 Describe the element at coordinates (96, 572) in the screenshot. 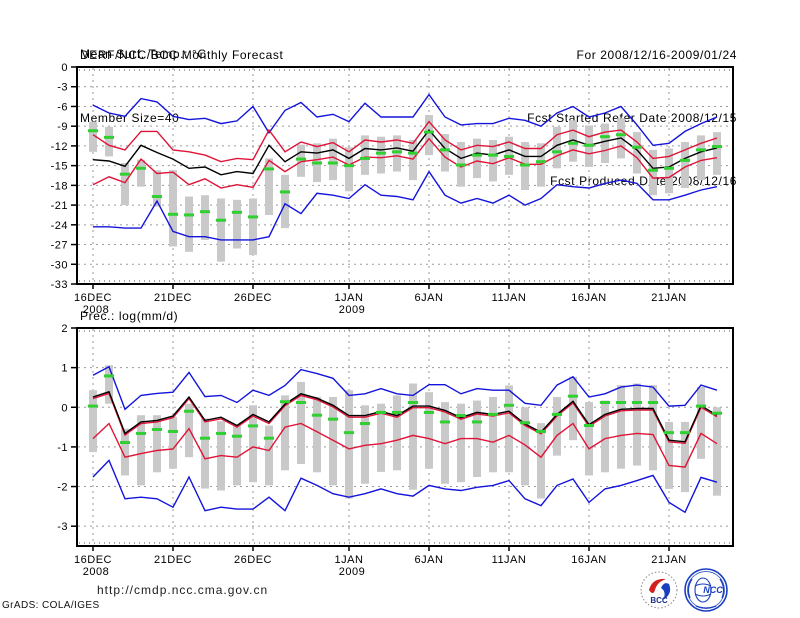

I see `x-tick-sublabel: 2008` at that location.